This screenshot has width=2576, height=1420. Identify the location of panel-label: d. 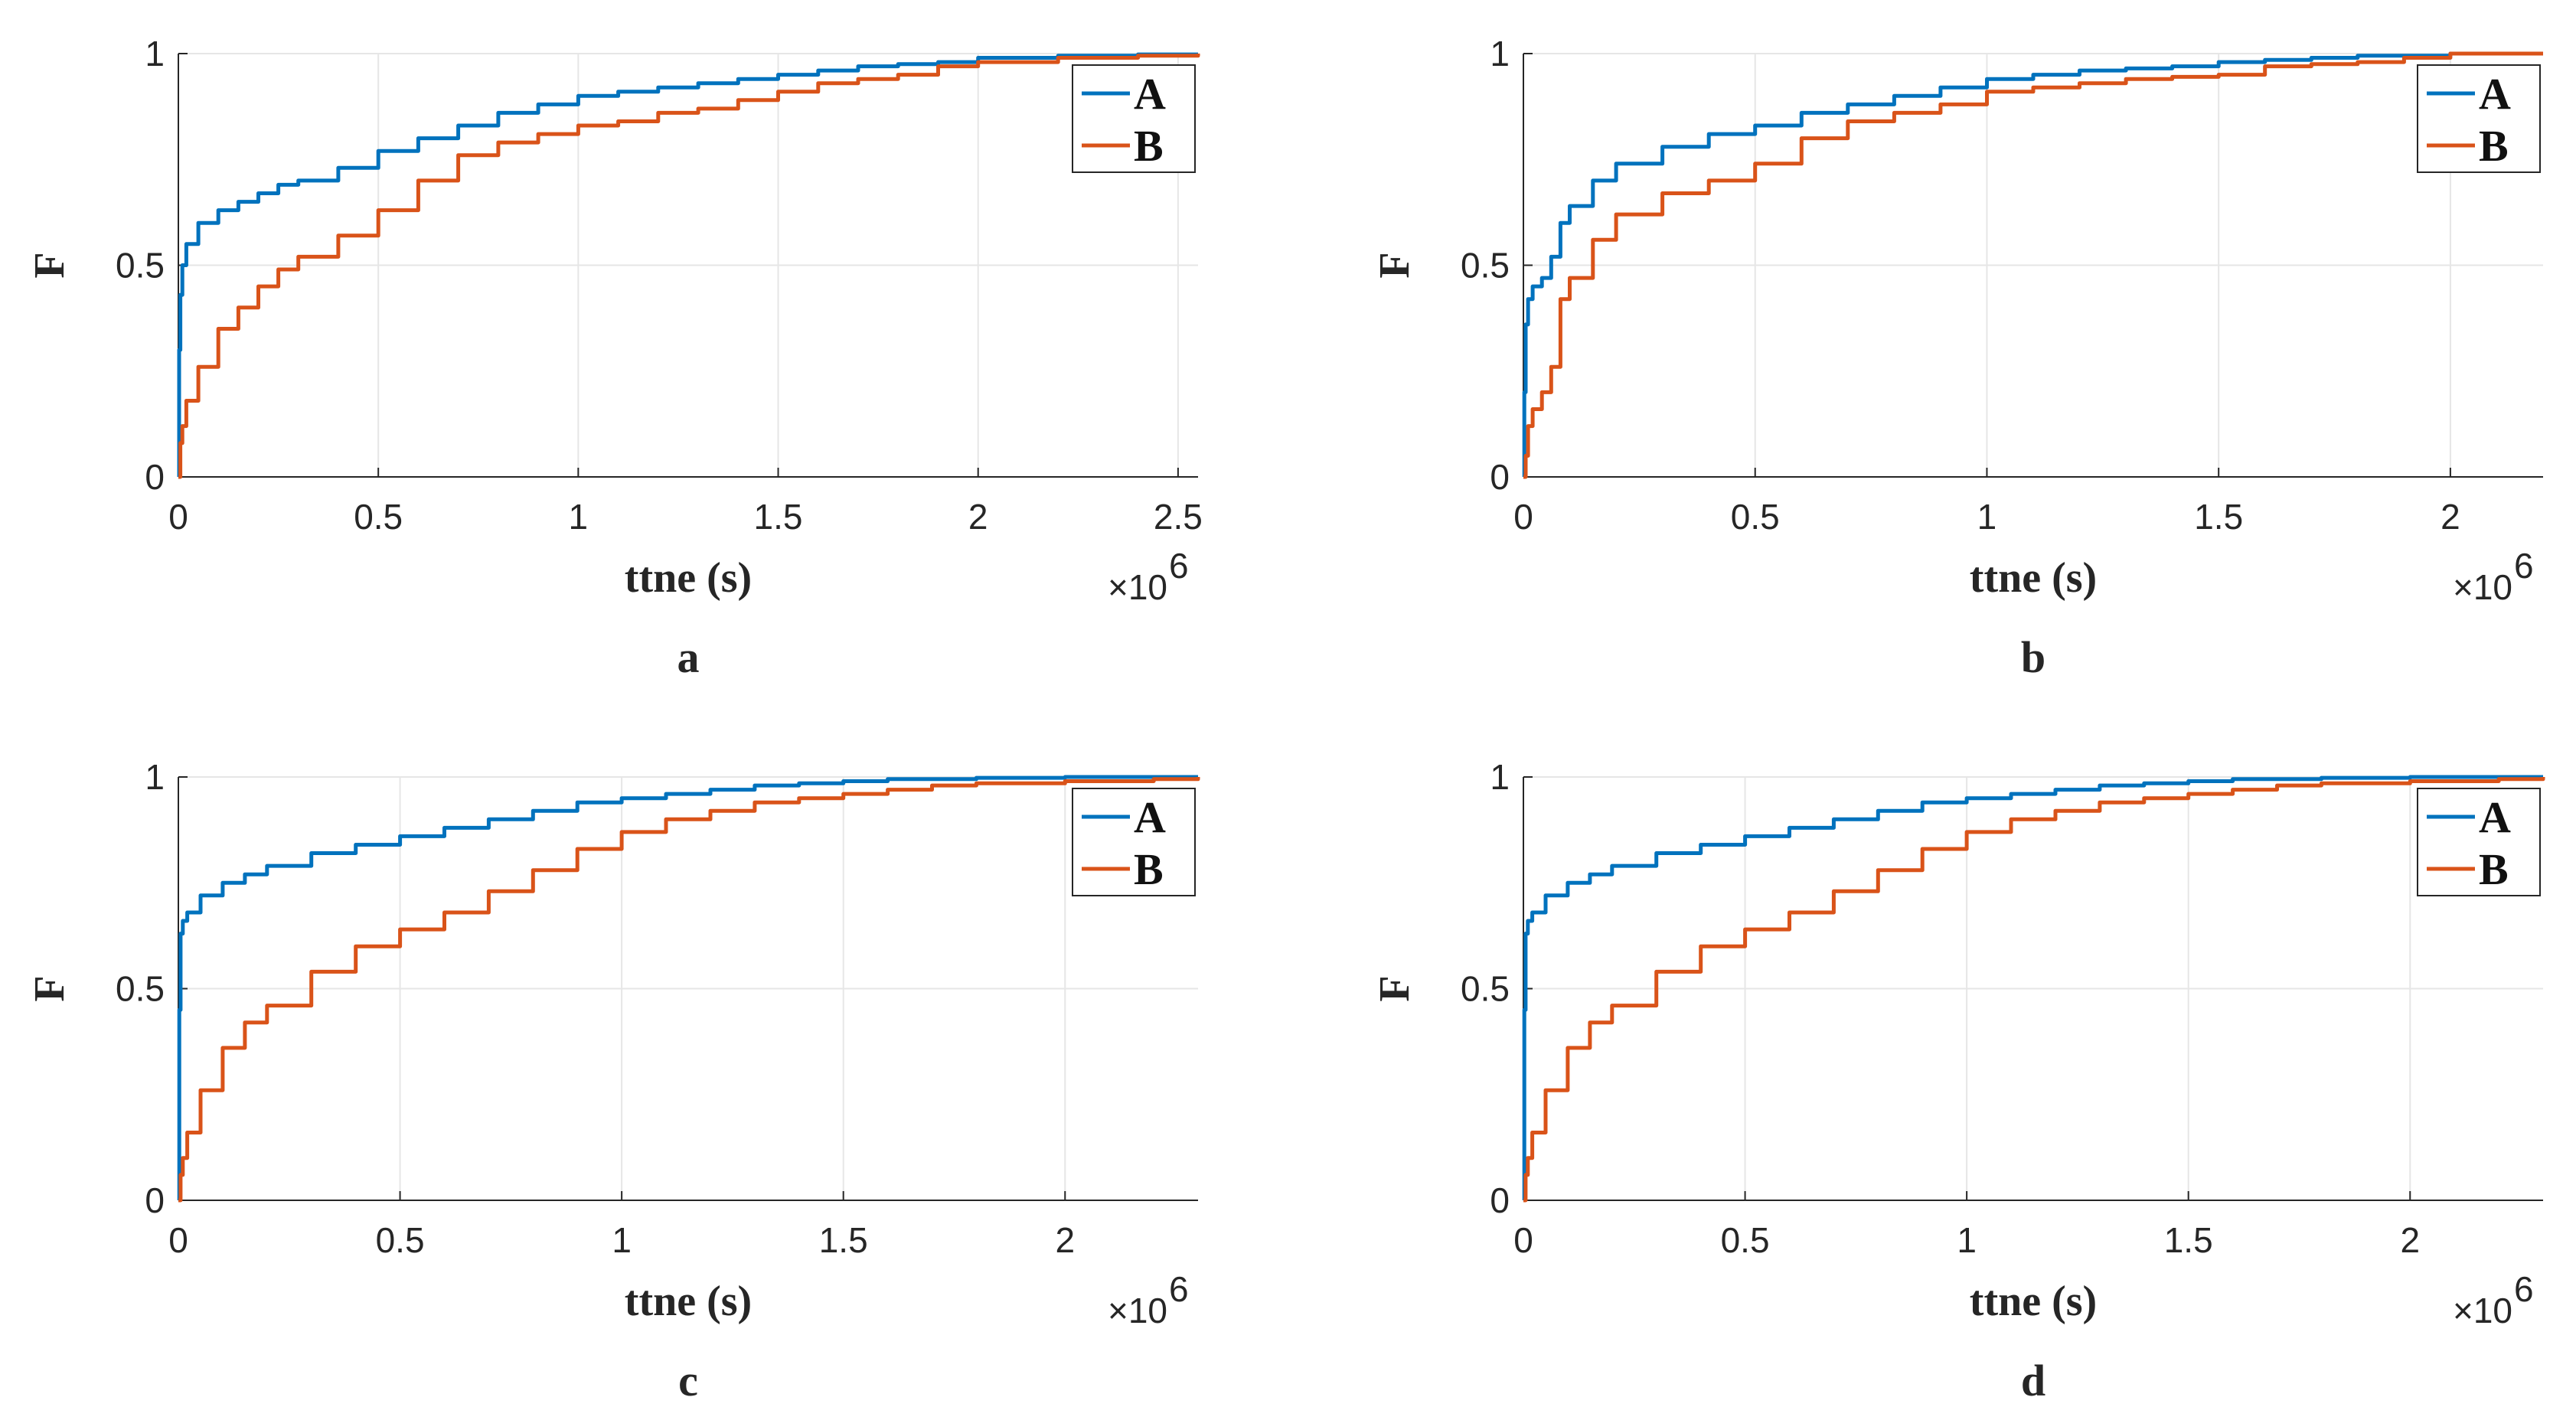
(2033, 1380).